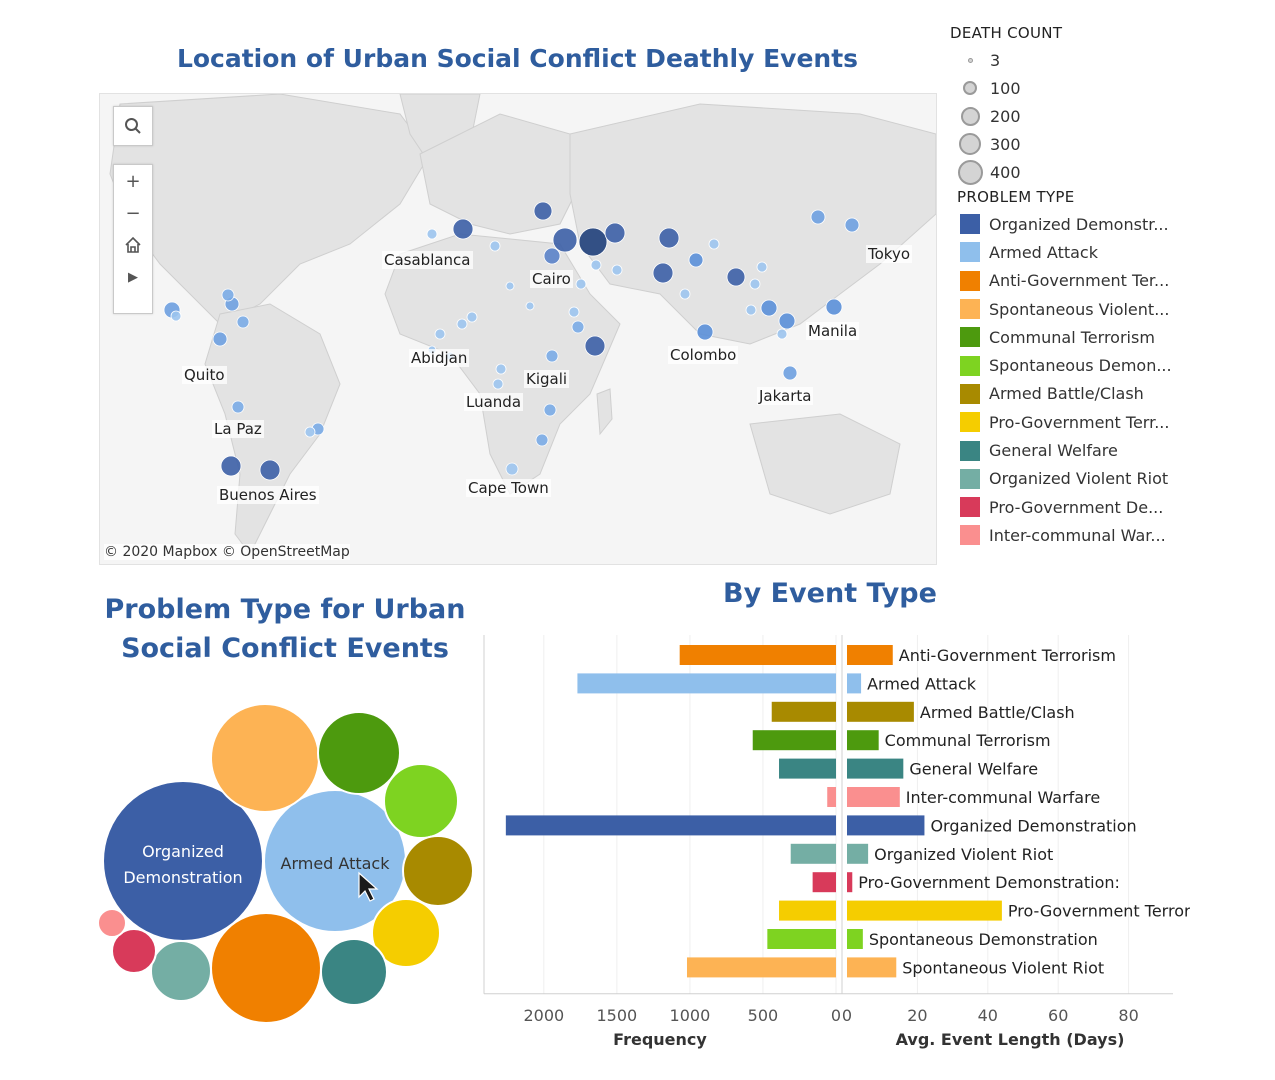 The width and height of the screenshot is (1275, 1080). What do you see at coordinates (181, 971) in the screenshot?
I see `bubble-organized-violent-riot` at bounding box center [181, 971].